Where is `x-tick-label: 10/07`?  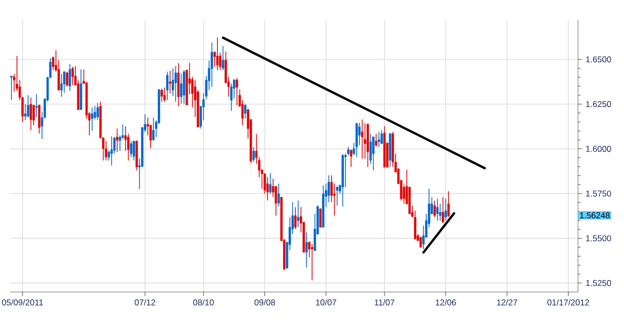
x-tick-label: 10/07 is located at coordinates (326, 302).